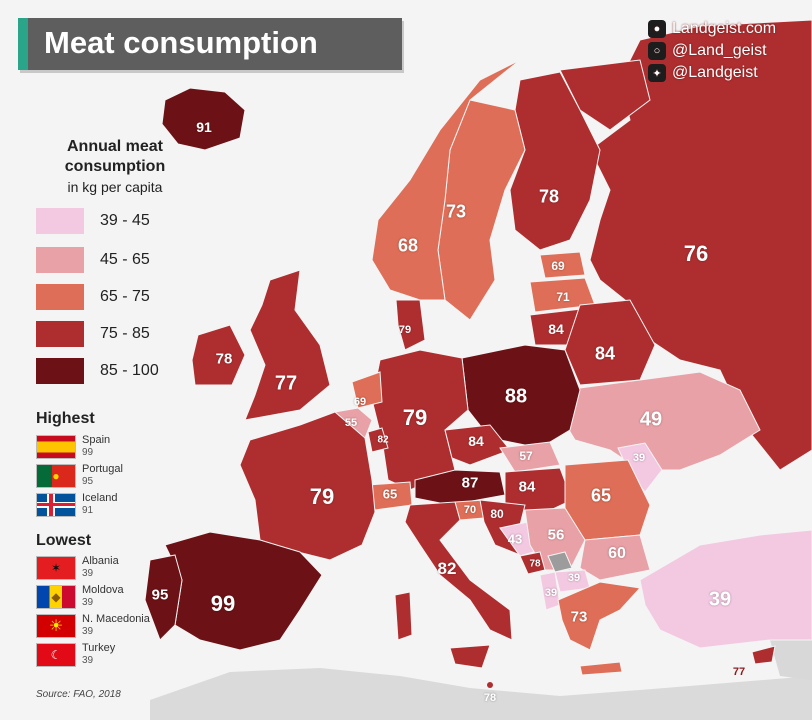  What do you see at coordinates (446, 180) in the screenshot?
I see `country-norway` at bounding box center [446, 180].